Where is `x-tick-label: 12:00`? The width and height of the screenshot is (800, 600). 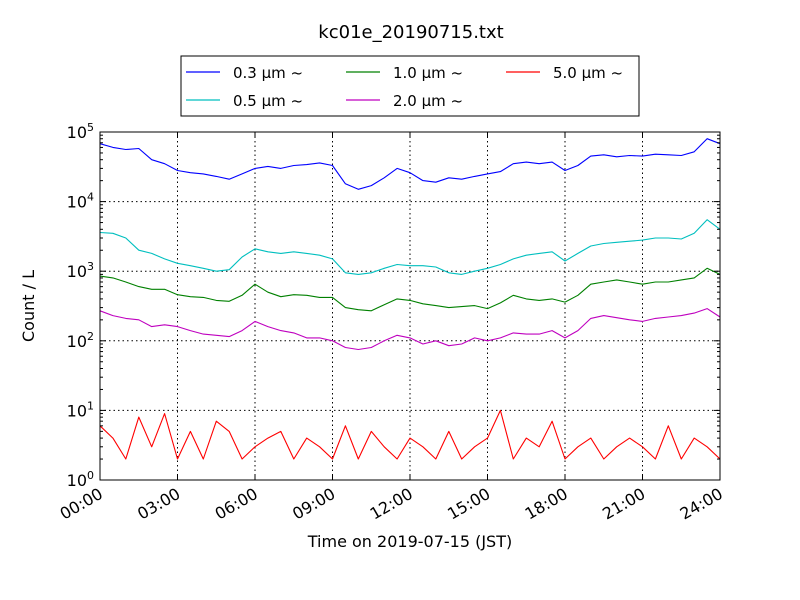
x-tick-label: 12:00 is located at coordinates (391, 504).